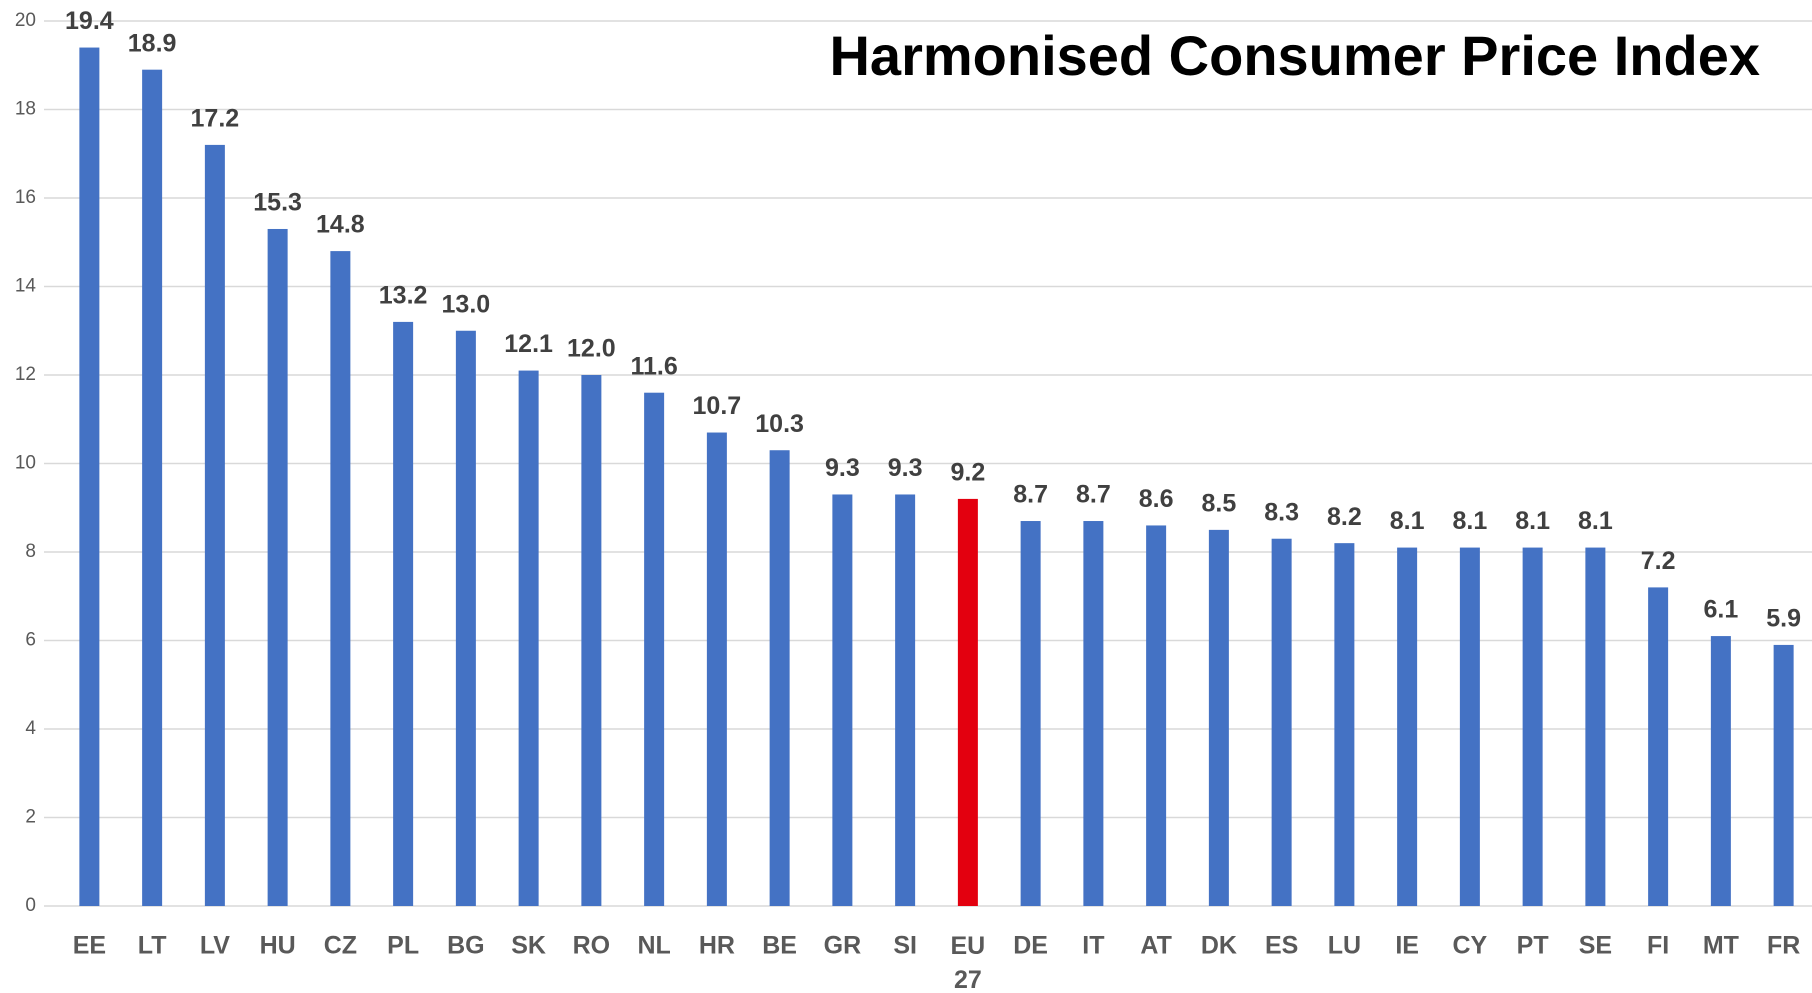 The width and height of the screenshot is (1812, 993). Describe the element at coordinates (1344, 517) in the screenshot. I see `value-label: 8.2` at that location.